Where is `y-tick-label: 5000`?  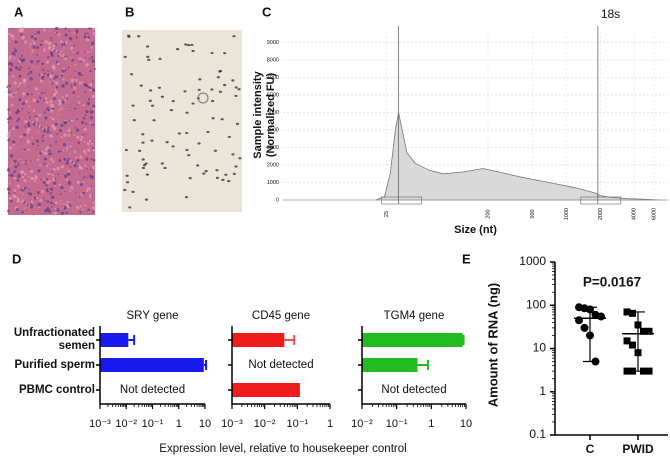 y-tick-label: 5000 is located at coordinates (273, 113).